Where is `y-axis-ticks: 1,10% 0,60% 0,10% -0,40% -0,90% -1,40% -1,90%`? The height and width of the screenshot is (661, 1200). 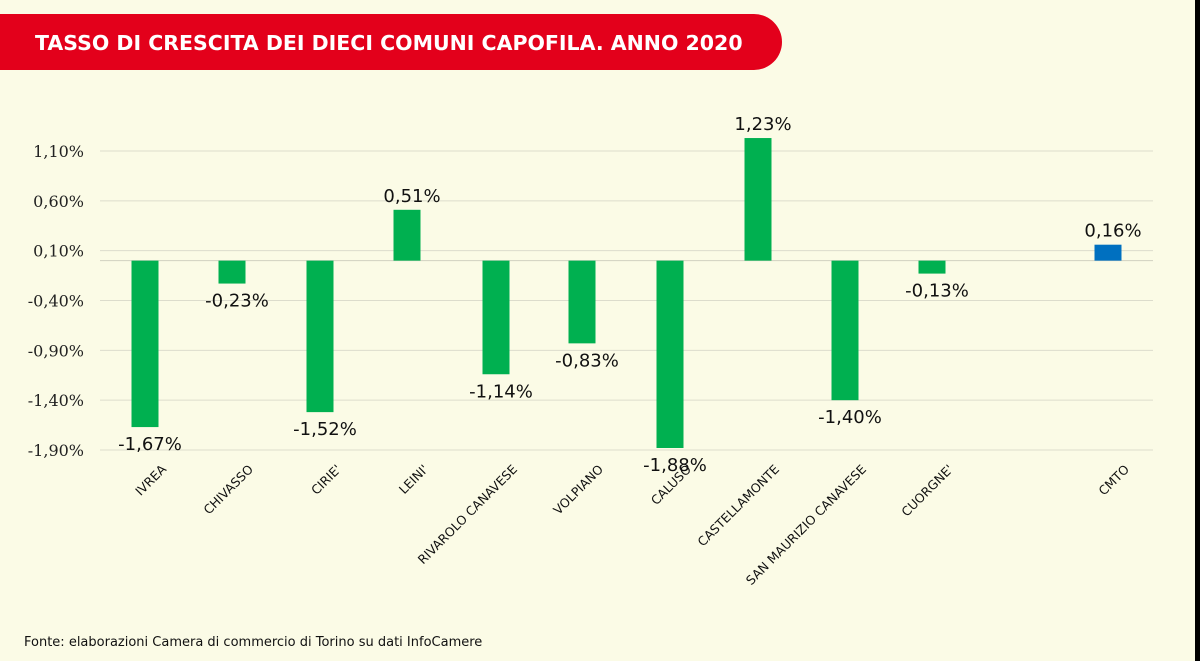 y-axis-ticks: 1,10% 0,60% 0,10% -0,40% -0,90% -1,40% -1,90% is located at coordinates (56, 301).